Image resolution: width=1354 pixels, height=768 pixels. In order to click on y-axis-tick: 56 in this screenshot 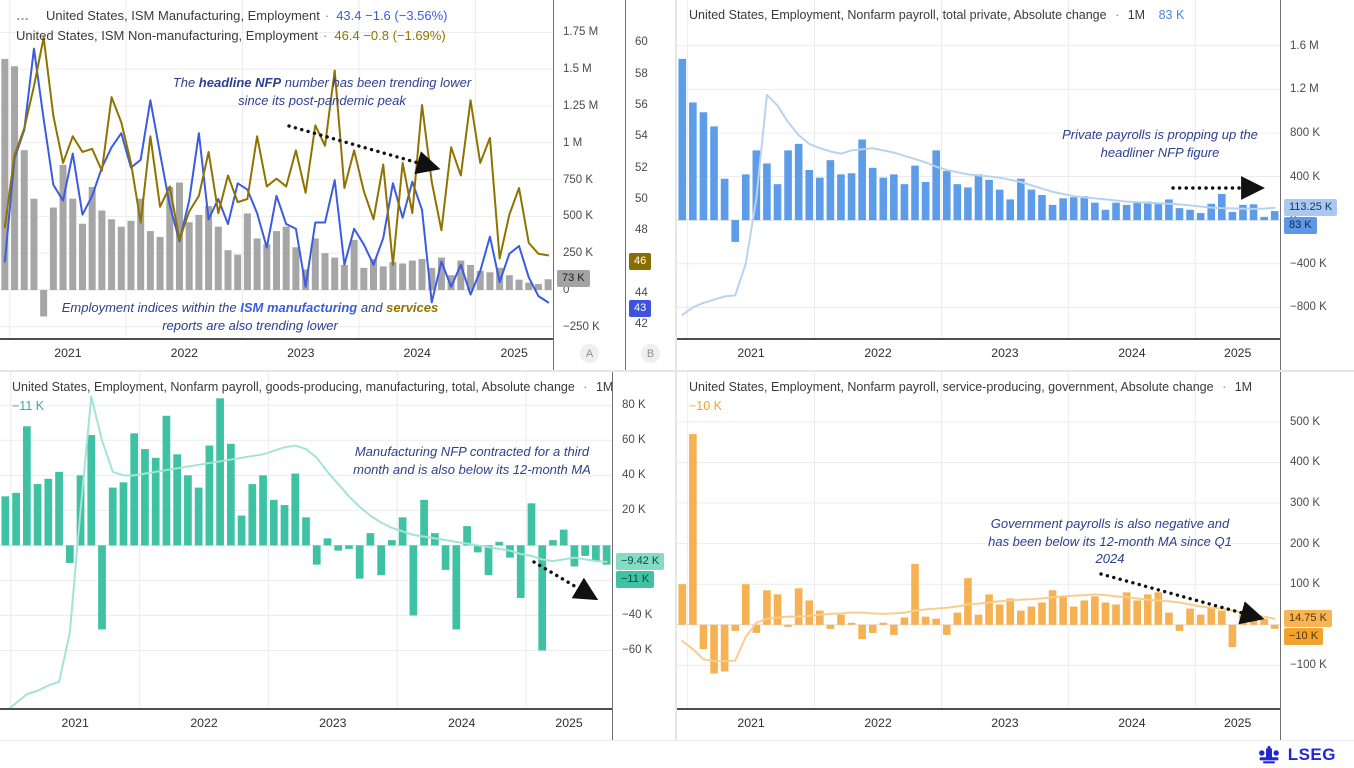, I will do `click(641, 104)`.